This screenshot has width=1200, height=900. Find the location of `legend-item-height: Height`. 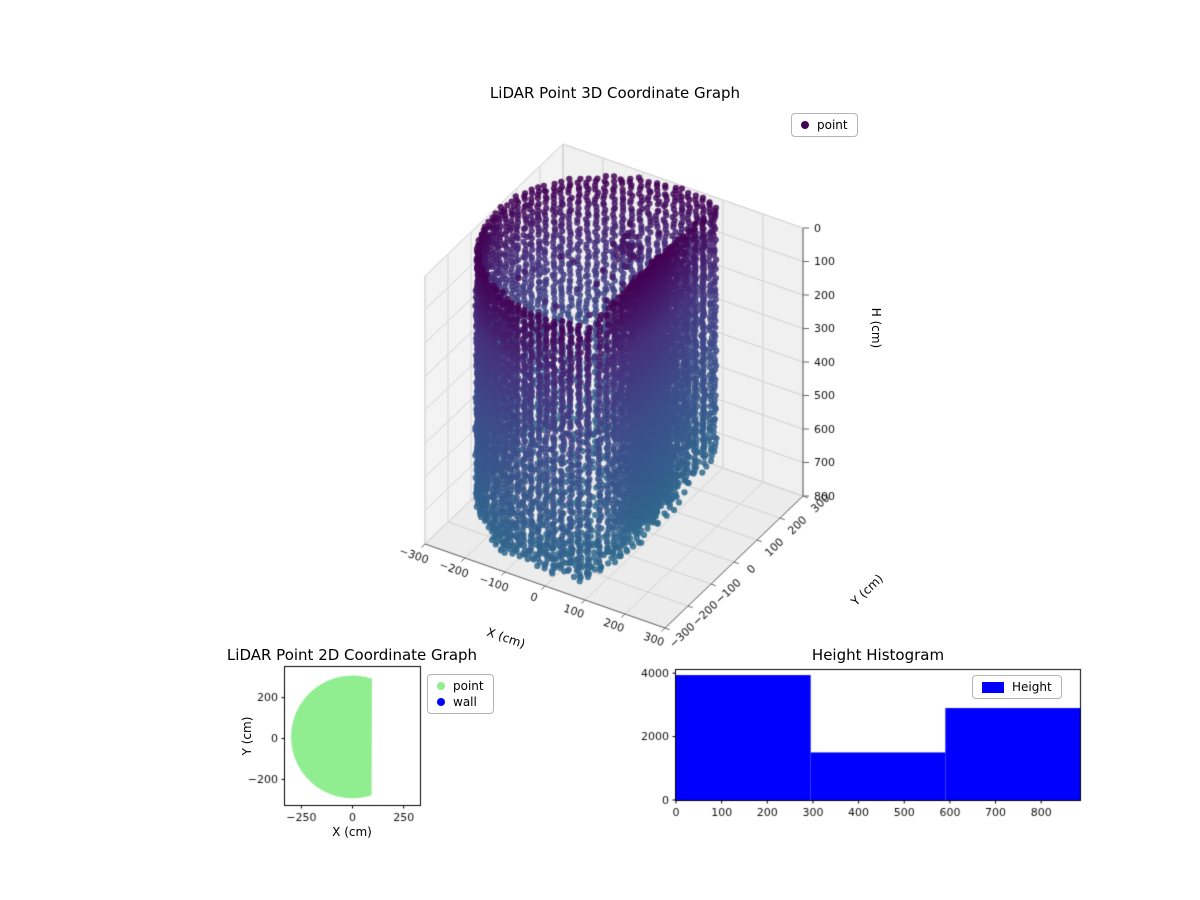

legend-item-height: Height is located at coordinates (1017, 687).